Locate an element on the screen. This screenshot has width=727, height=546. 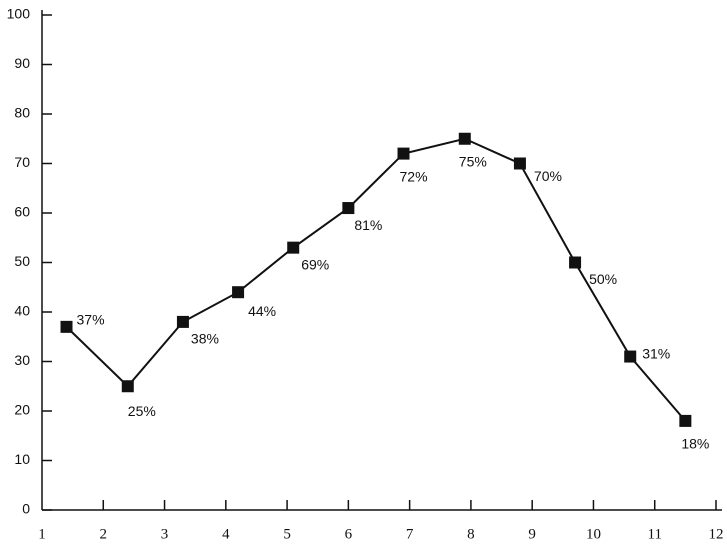
data-label: 50% is located at coordinates (603, 279).